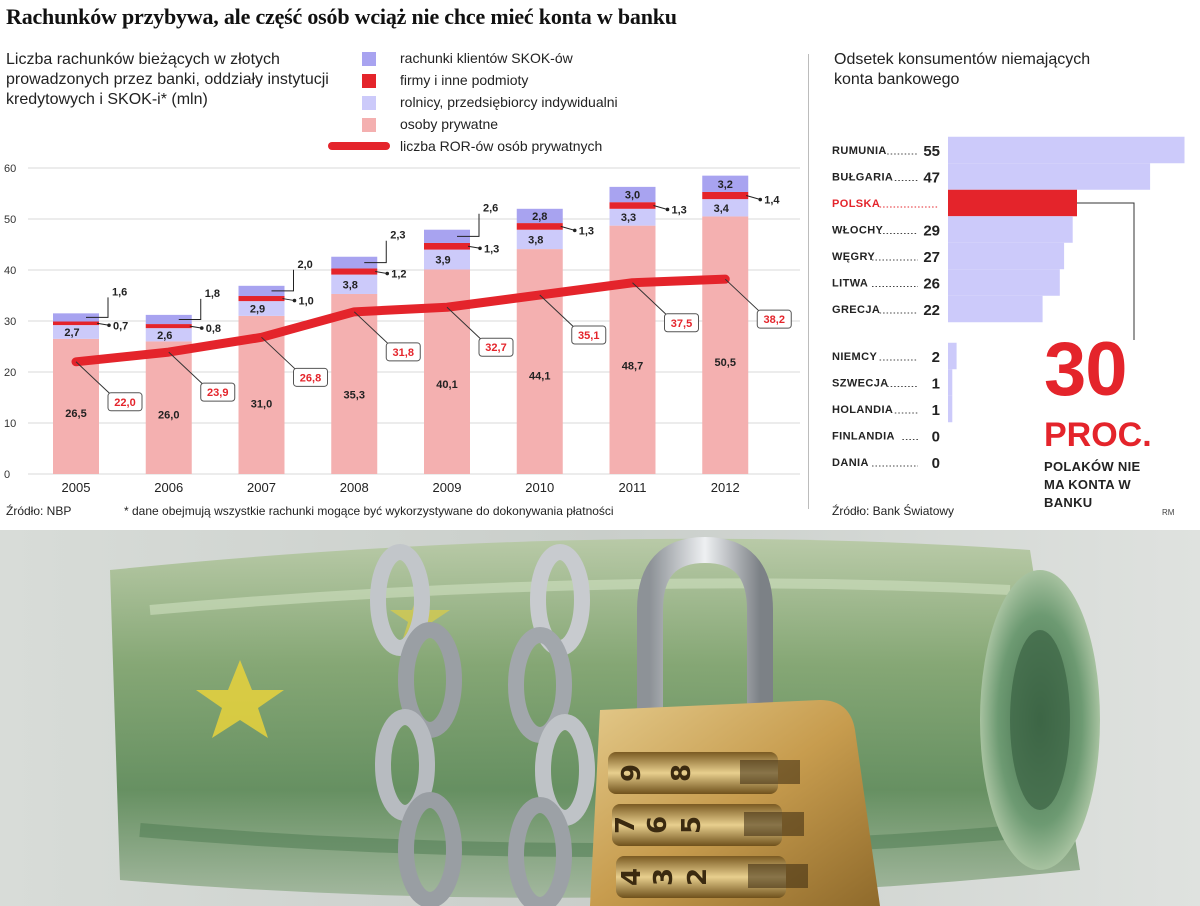  What do you see at coordinates (10, 169) in the screenshot?
I see `y-tick-label: 60` at bounding box center [10, 169].